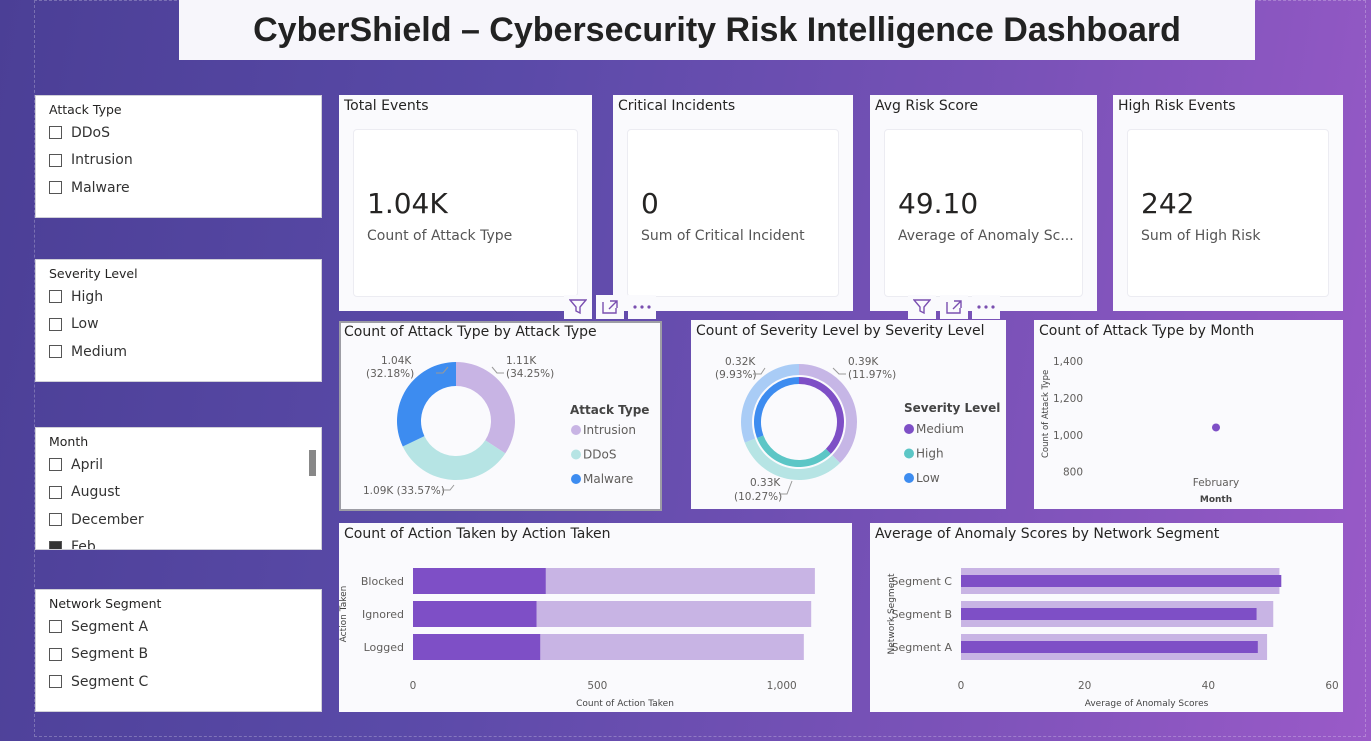 The height and width of the screenshot is (741, 1371). I want to click on visual-header-attack, so click(610, 307).